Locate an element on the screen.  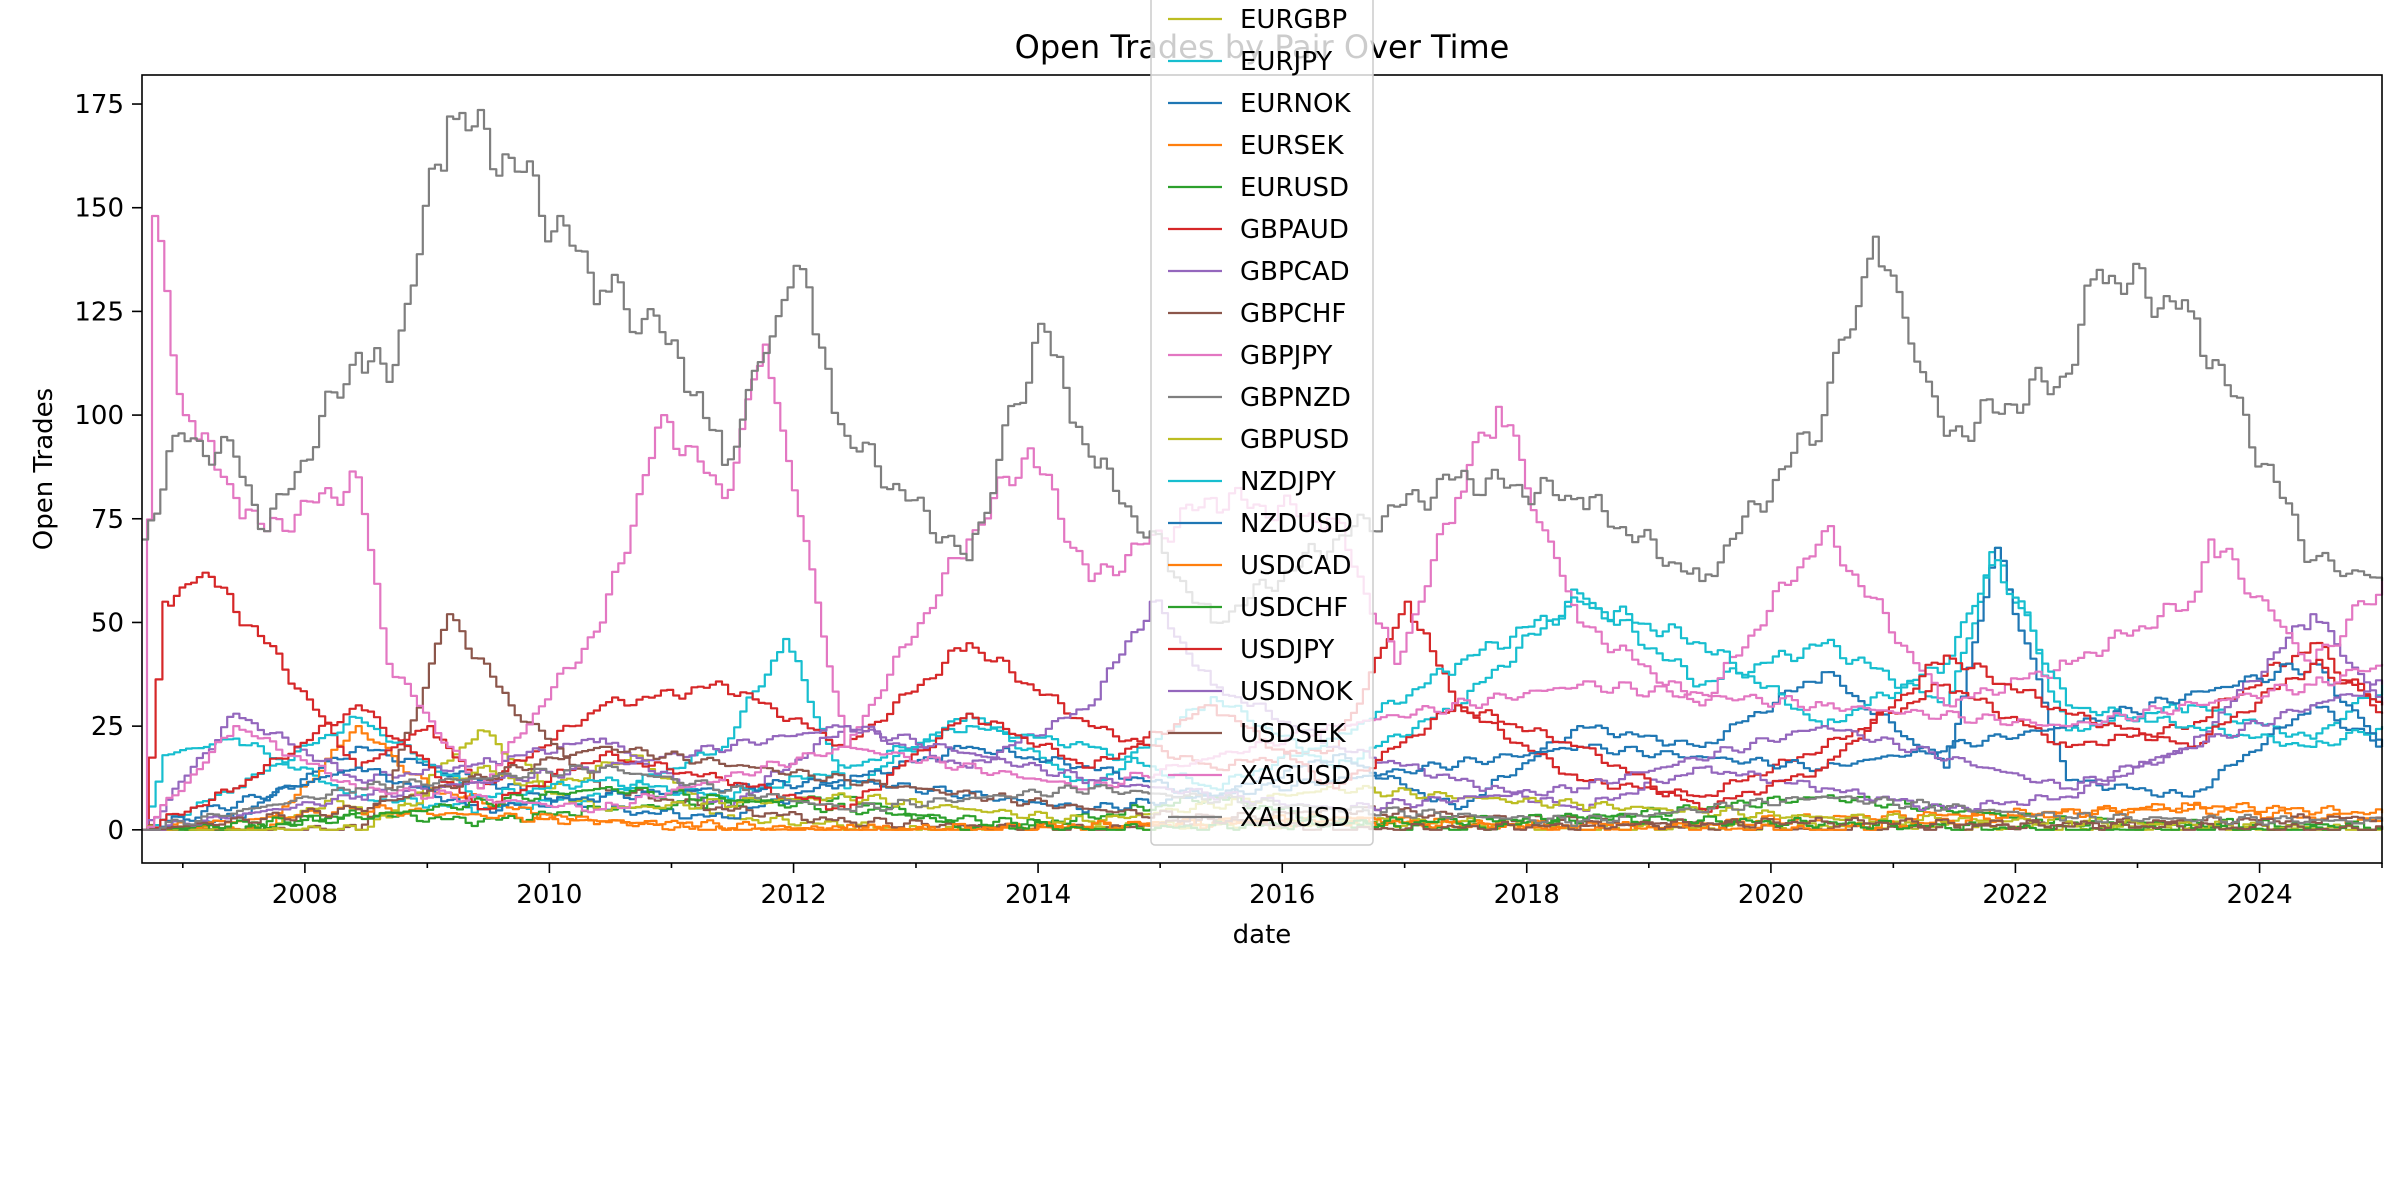
x-axis: 2008 2010 2012 2014 2016 2018 2020 2022 2024 is located at coordinates (1282, 886).